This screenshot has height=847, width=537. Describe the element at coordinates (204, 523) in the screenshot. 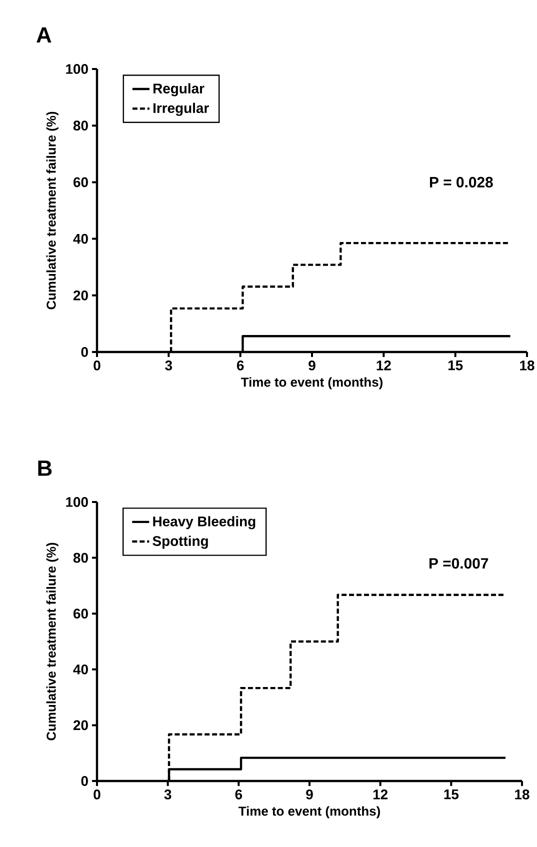

I see `legend-label: Heavy Bleeding` at that location.